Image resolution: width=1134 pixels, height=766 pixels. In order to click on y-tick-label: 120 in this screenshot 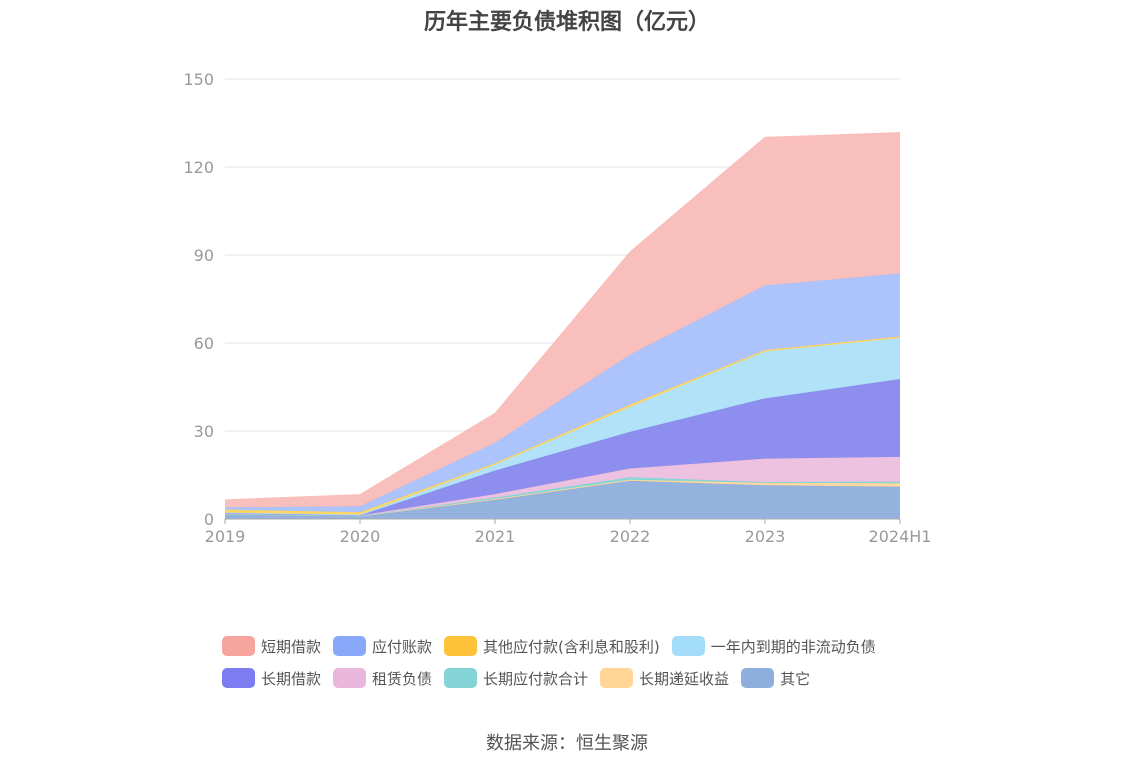, I will do `click(198, 167)`.